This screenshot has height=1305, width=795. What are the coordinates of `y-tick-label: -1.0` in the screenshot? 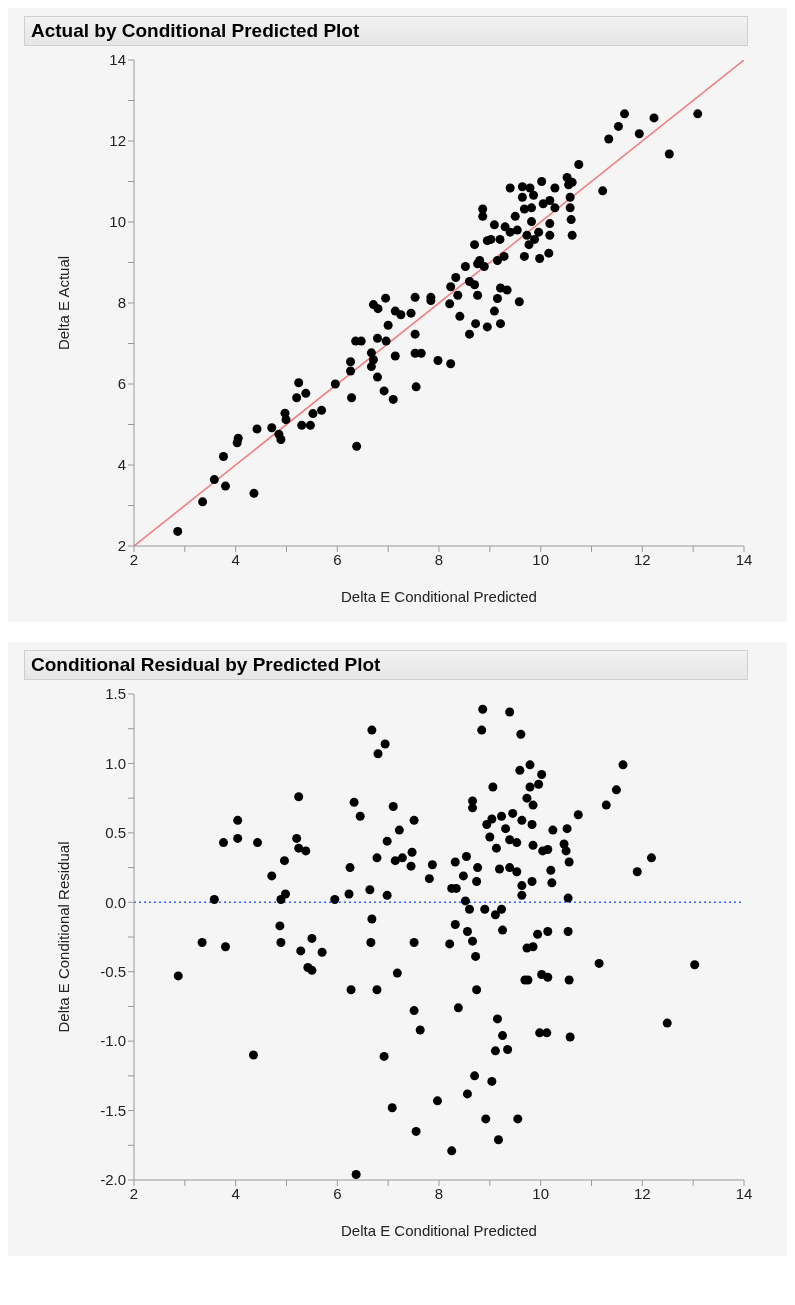 It's located at (113, 1041).